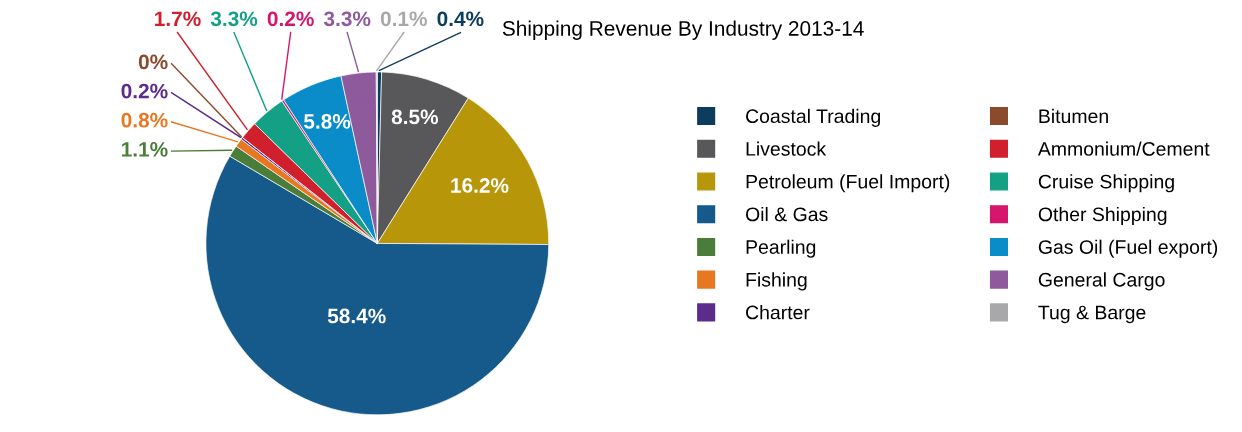  I want to click on data-label: 1.7%, so click(178, 19).